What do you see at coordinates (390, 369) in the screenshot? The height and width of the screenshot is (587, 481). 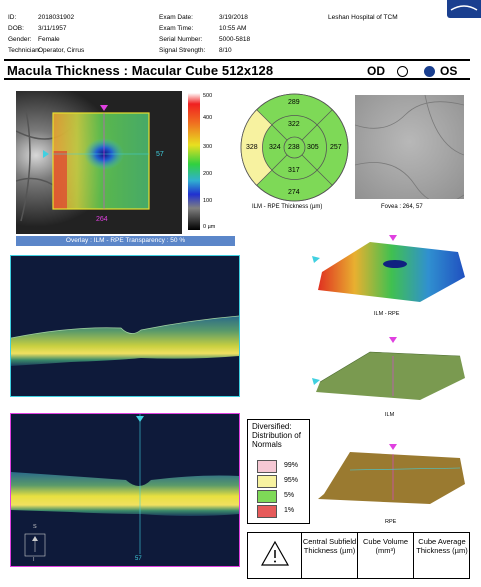 I see `surface-ilm` at bounding box center [390, 369].